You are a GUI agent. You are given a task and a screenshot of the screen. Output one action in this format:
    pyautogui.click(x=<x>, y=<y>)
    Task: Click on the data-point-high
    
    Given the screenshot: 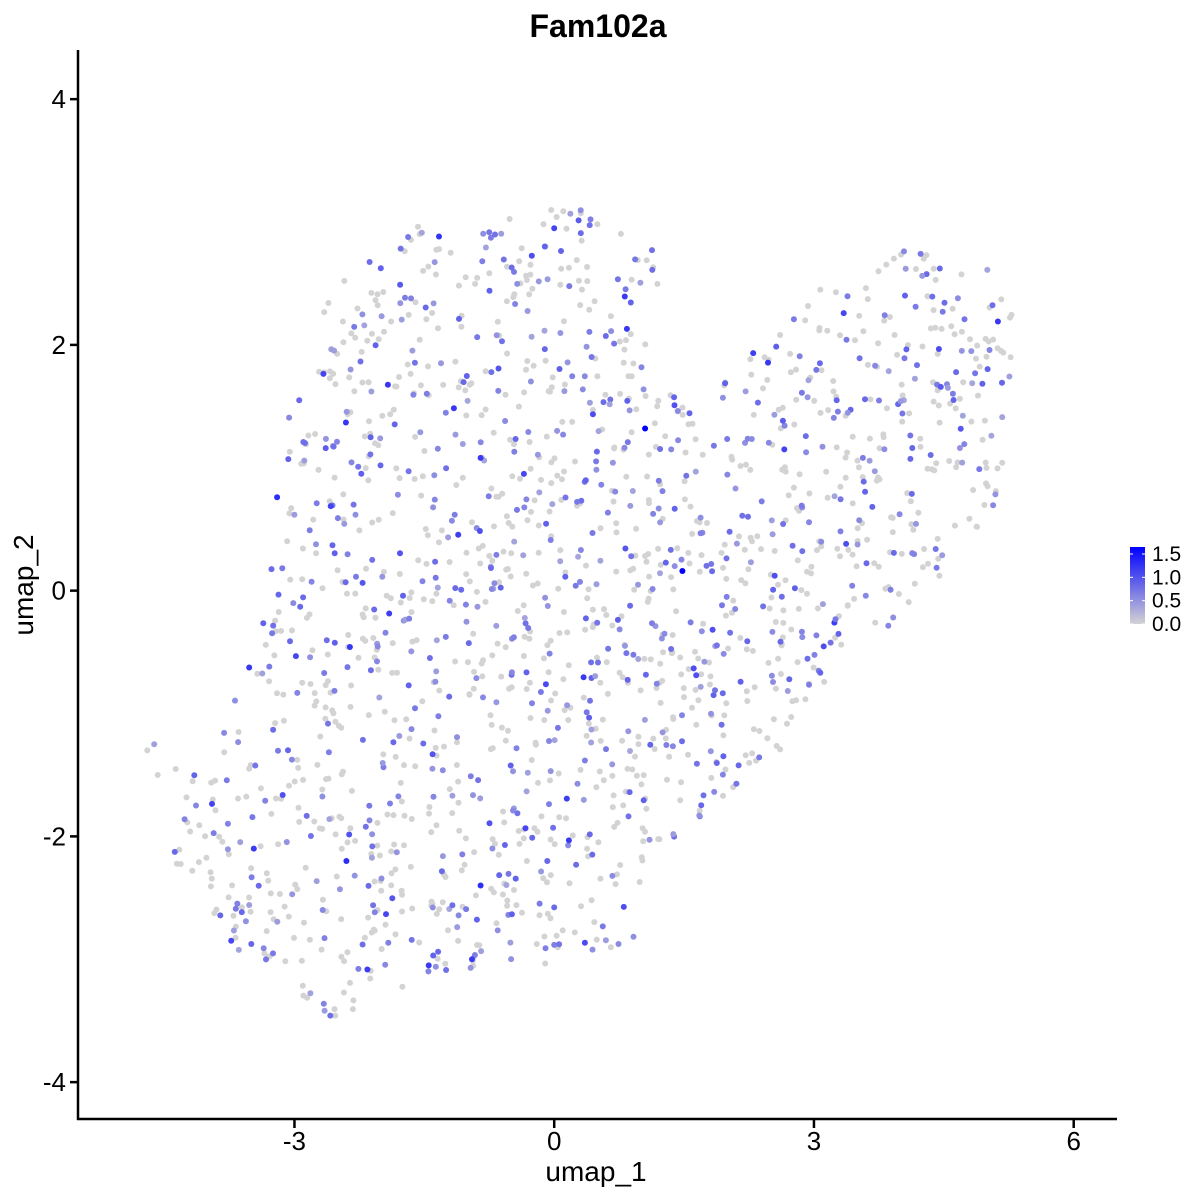 What is the action you would take?
    pyautogui.click(x=523, y=473)
    